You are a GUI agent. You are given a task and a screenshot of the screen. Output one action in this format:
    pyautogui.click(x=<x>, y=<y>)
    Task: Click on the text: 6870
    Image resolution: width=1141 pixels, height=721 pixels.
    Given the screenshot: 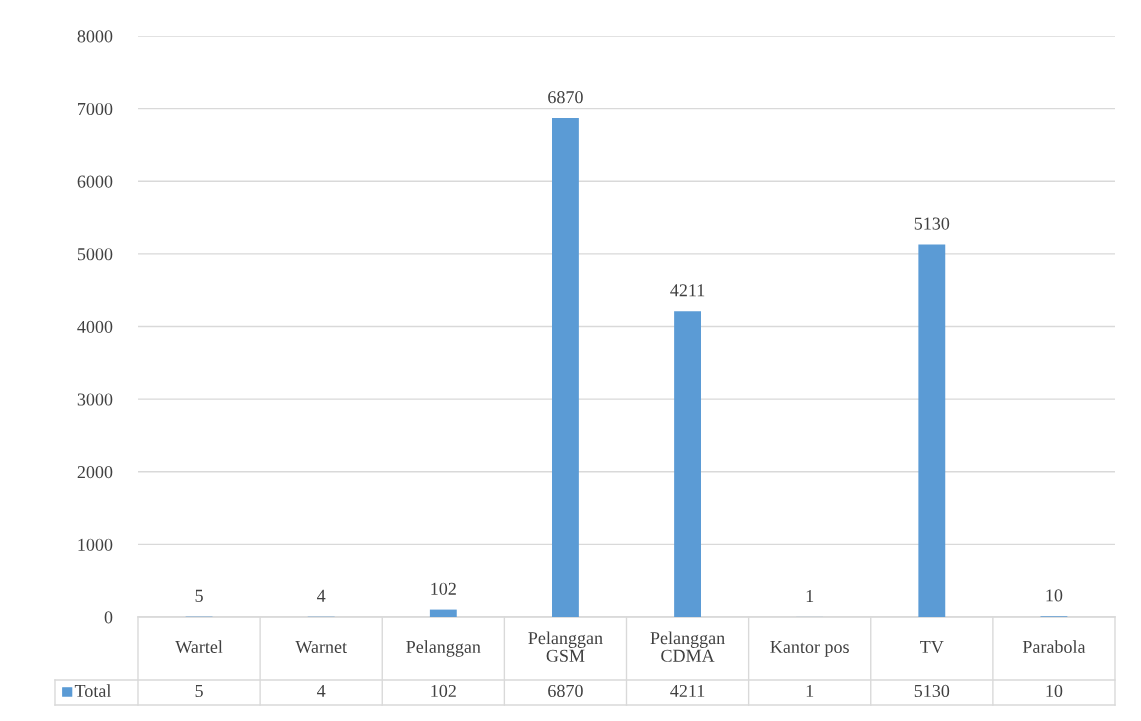 What is the action you would take?
    pyautogui.click(x=565, y=97)
    